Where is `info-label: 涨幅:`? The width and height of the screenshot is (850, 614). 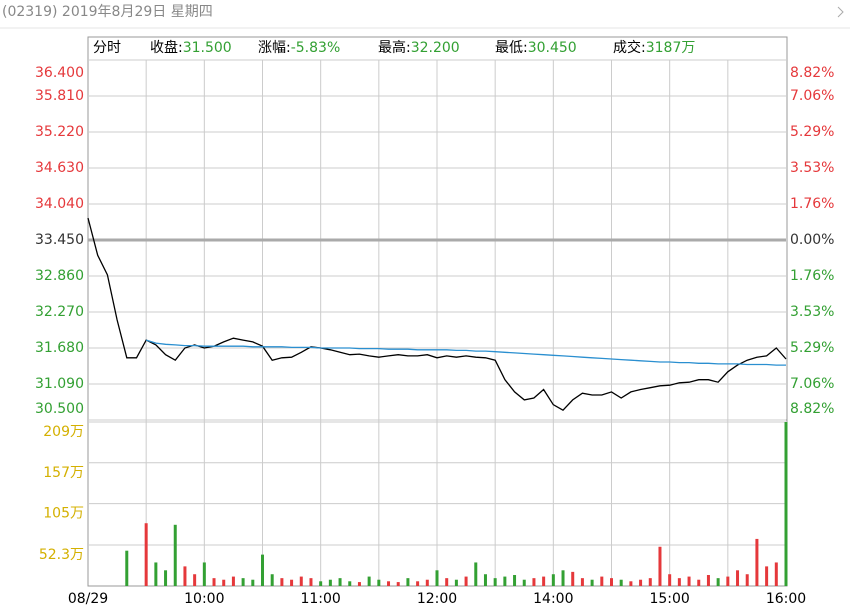 info-label: 涨幅: is located at coordinates (274, 48).